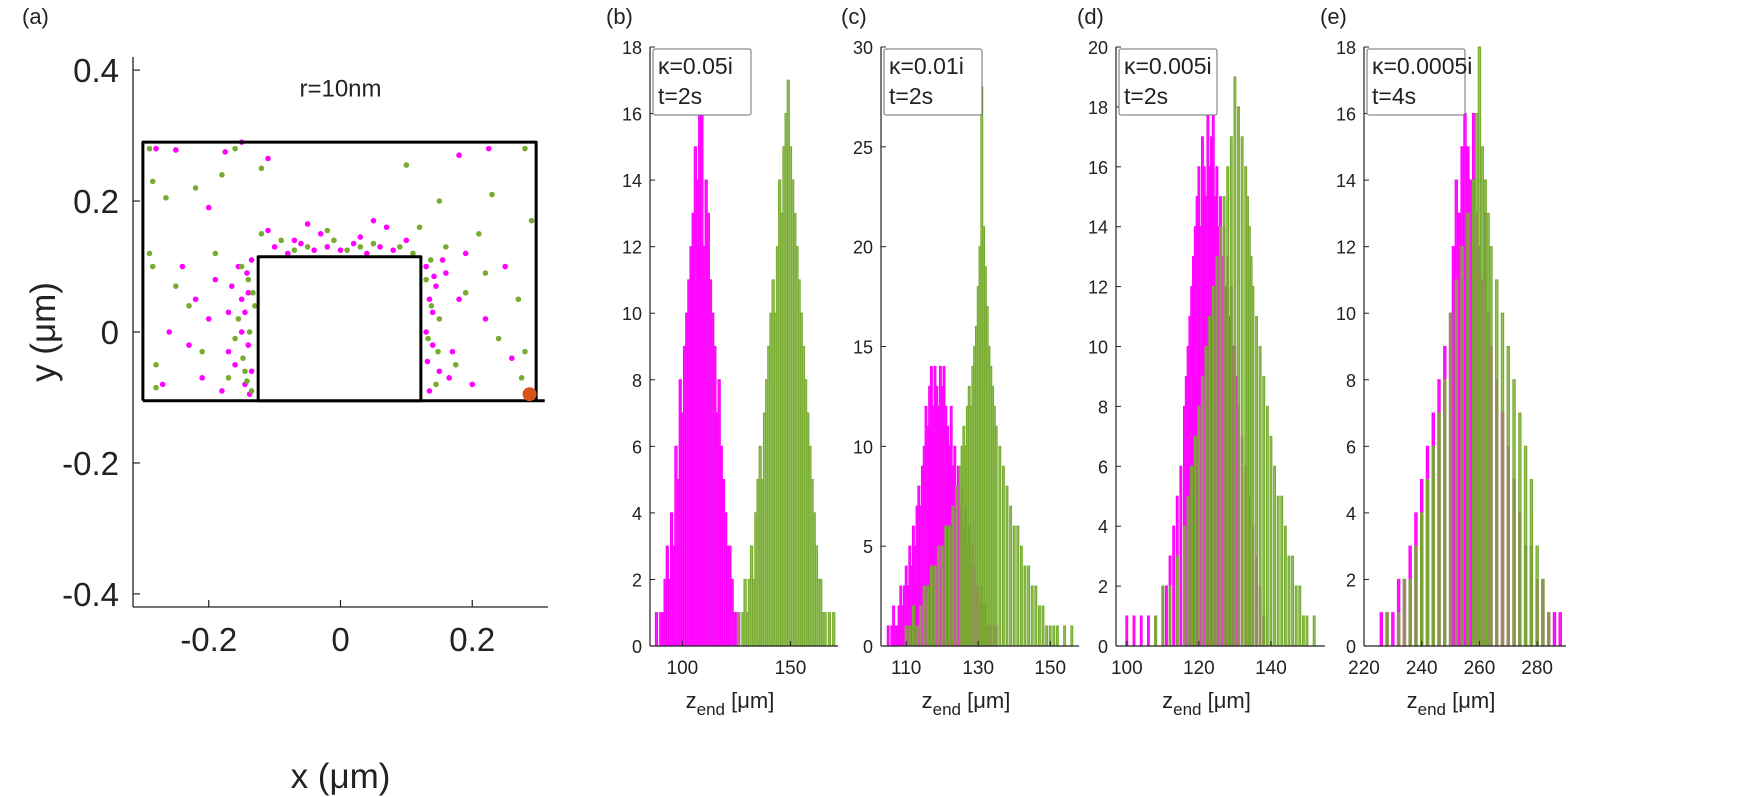 The width and height of the screenshot is (1757, 797). I want to click on legend-box: κ=0.005i t=2s, so click(1168, 82).